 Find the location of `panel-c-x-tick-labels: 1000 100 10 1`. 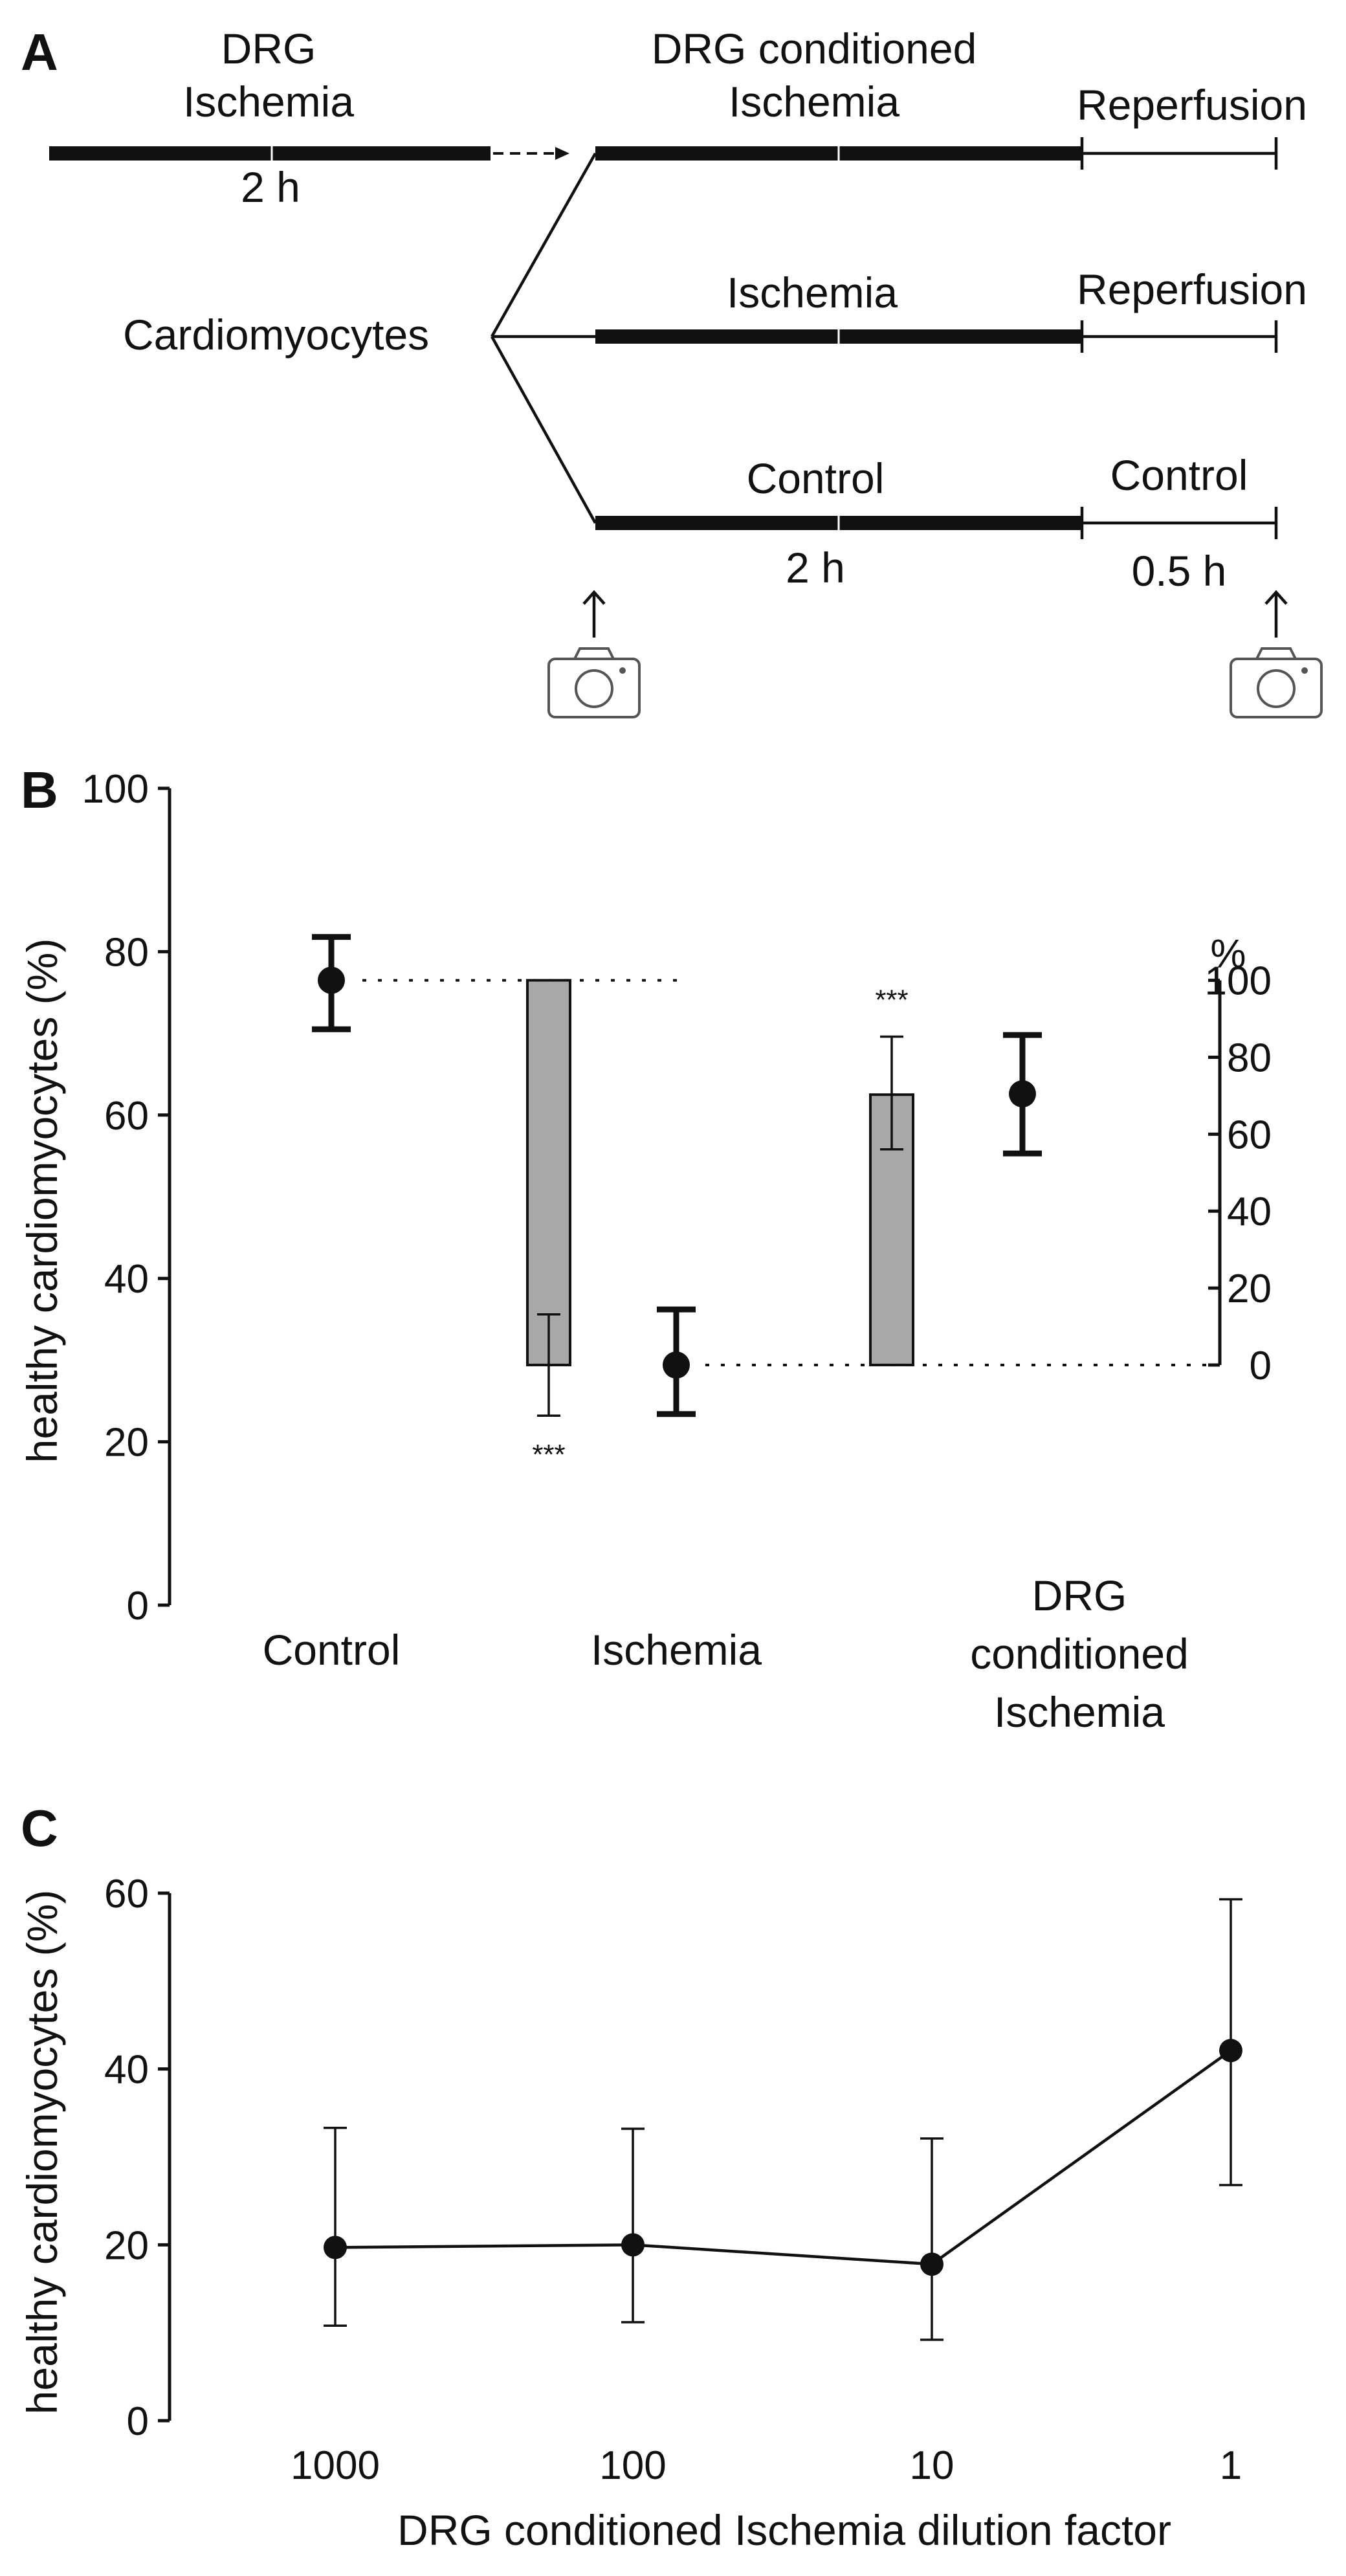

panel-c-x-tick-labels: 1000 100 10 1 is located at coordinates (766, 2465).